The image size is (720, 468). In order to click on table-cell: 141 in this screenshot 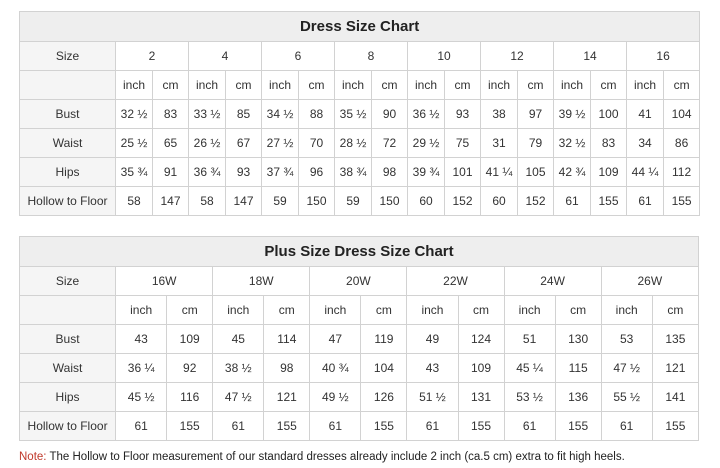, I will do `click(675, 397)`.